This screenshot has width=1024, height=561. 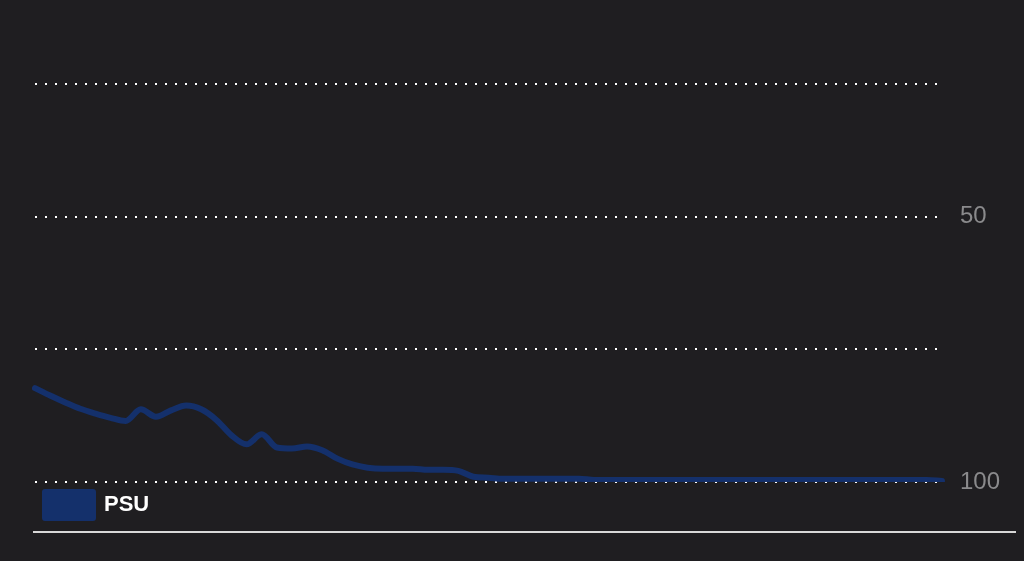 I want to click on legend-label: PSU, so click(x=127, y=504).